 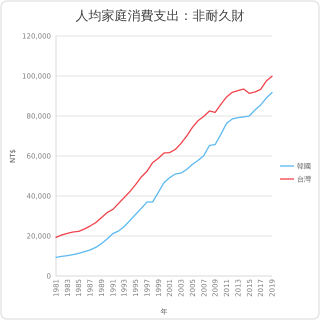 What do you see at coordinates (160, 16) in the screenshot?
I see `chart-title: 人均家庭消費支出：非耐久財` at bounding box center [160, 16].